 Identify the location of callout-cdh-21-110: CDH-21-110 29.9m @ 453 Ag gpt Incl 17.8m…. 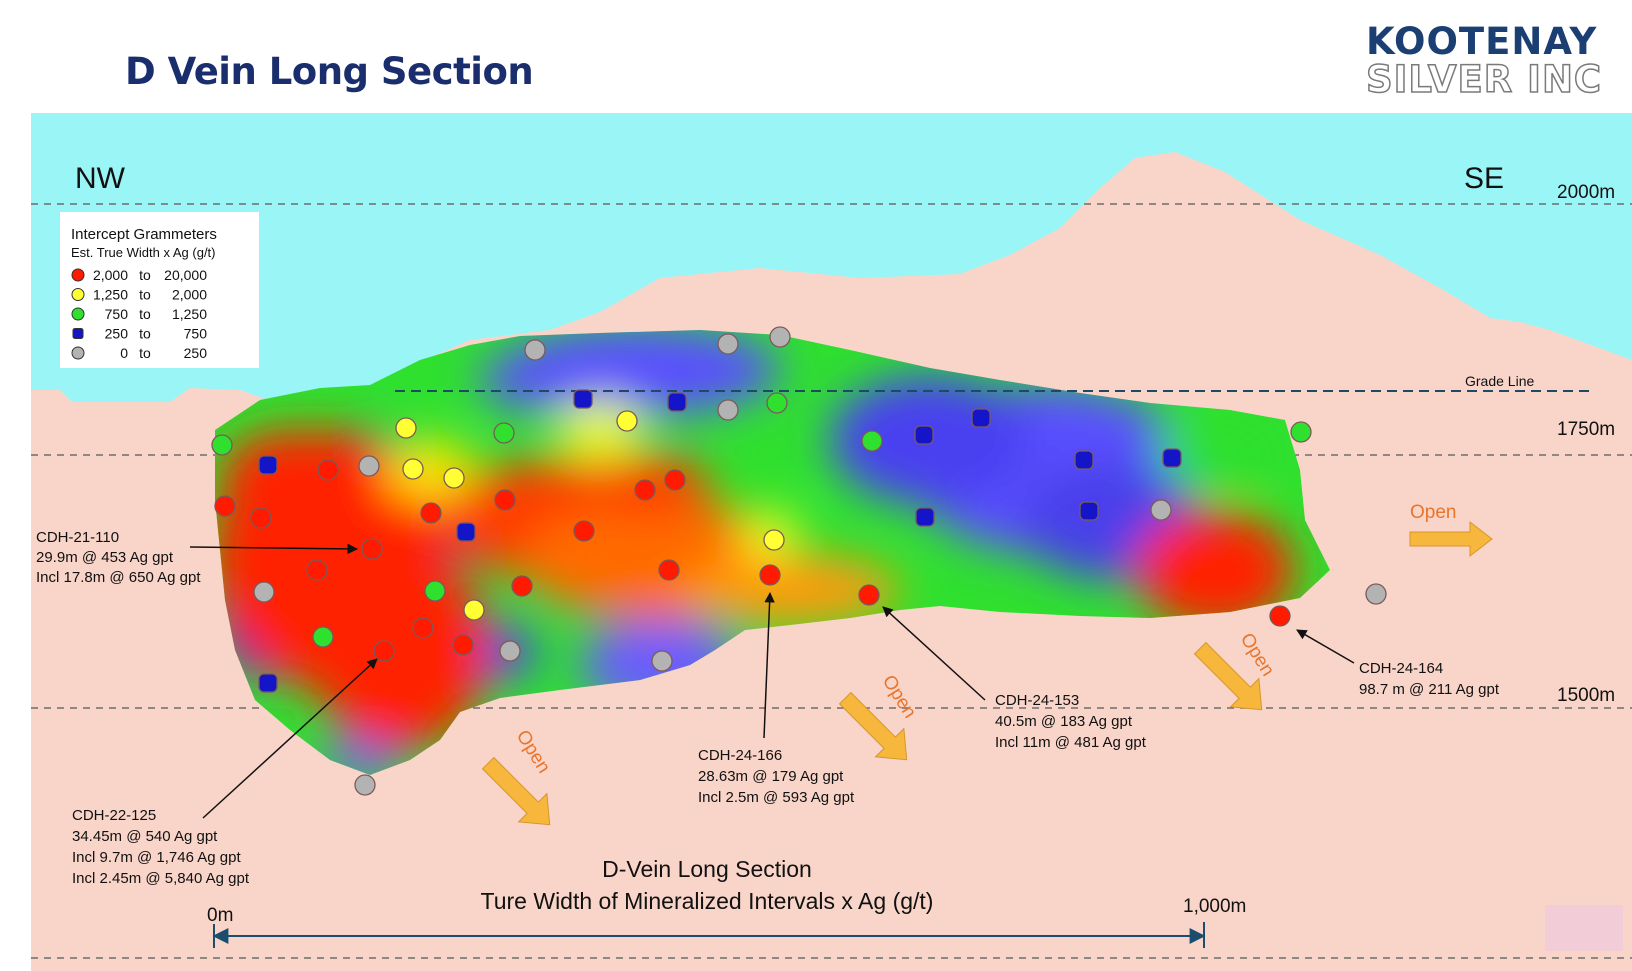
(118, 557).